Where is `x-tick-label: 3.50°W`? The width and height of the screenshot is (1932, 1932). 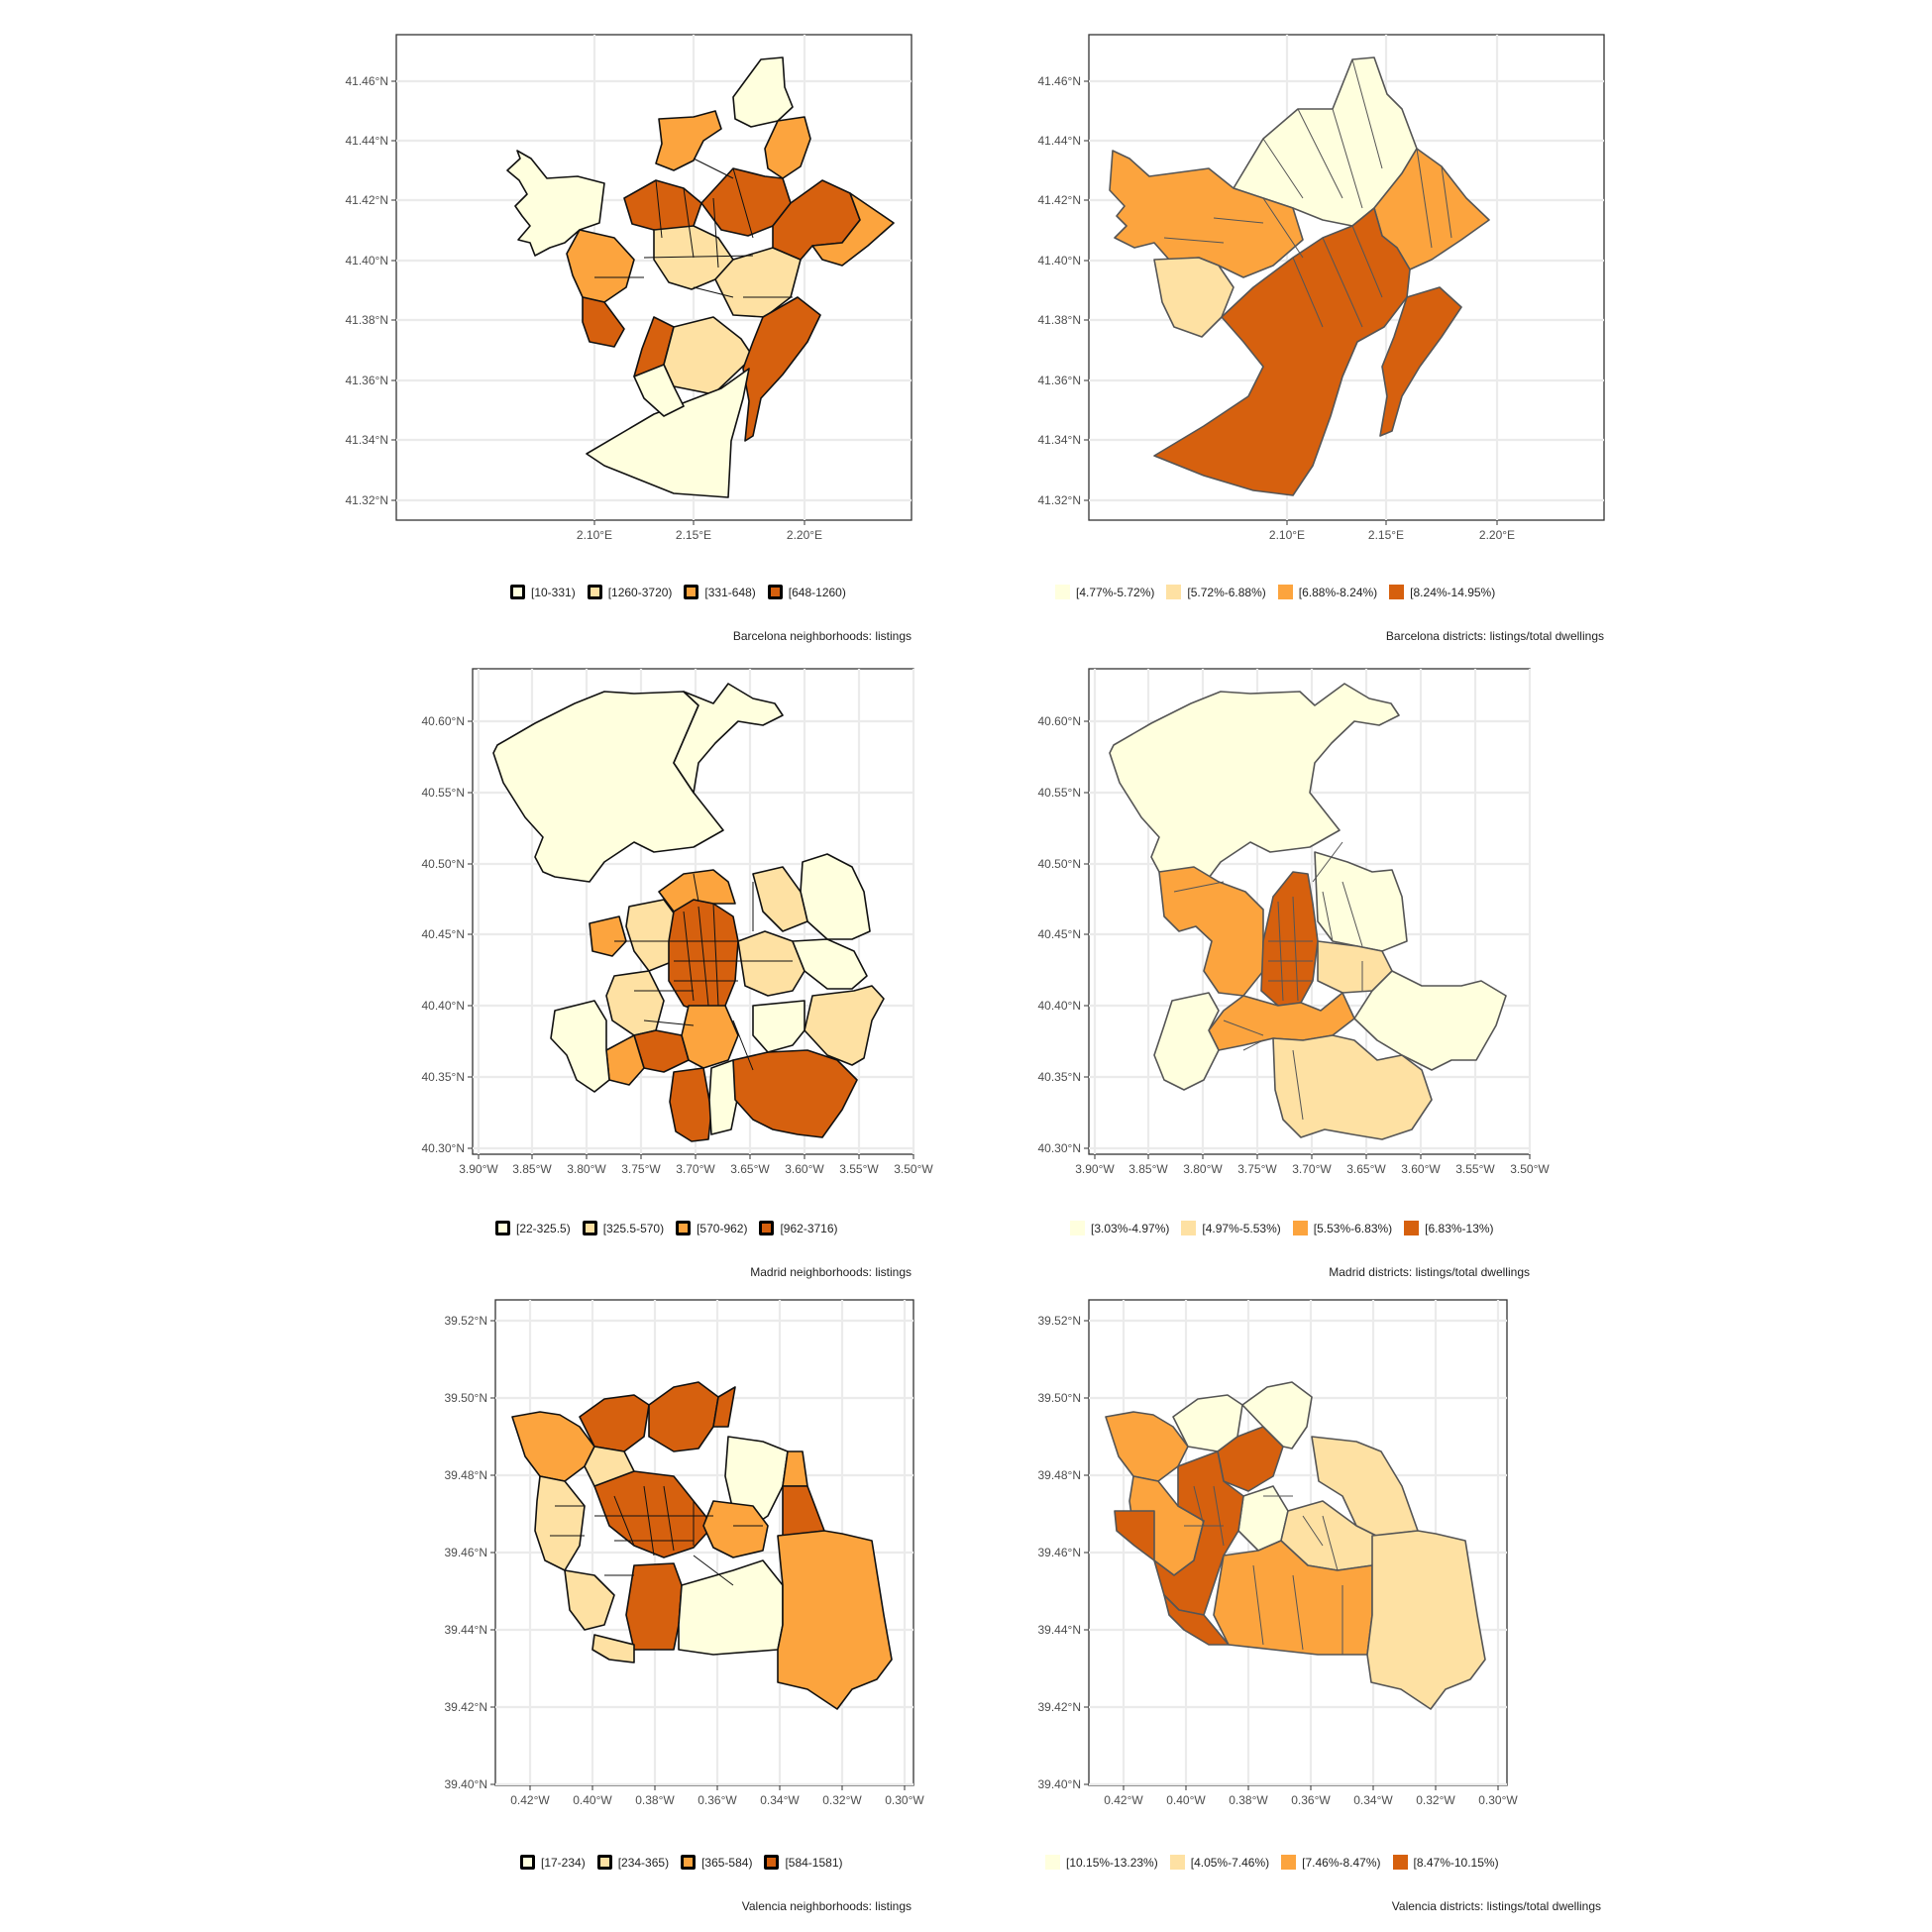
x-tick-label: 3.50°W is located at coordinates (1530, 1169).